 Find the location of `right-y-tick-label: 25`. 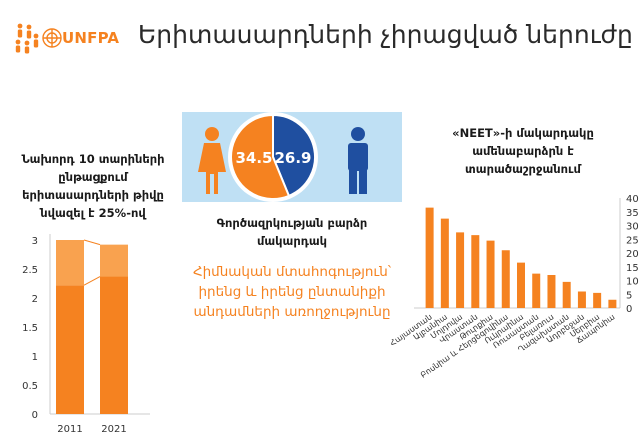

right-y-tick-label: 25 is located at coordinates (632, 240).